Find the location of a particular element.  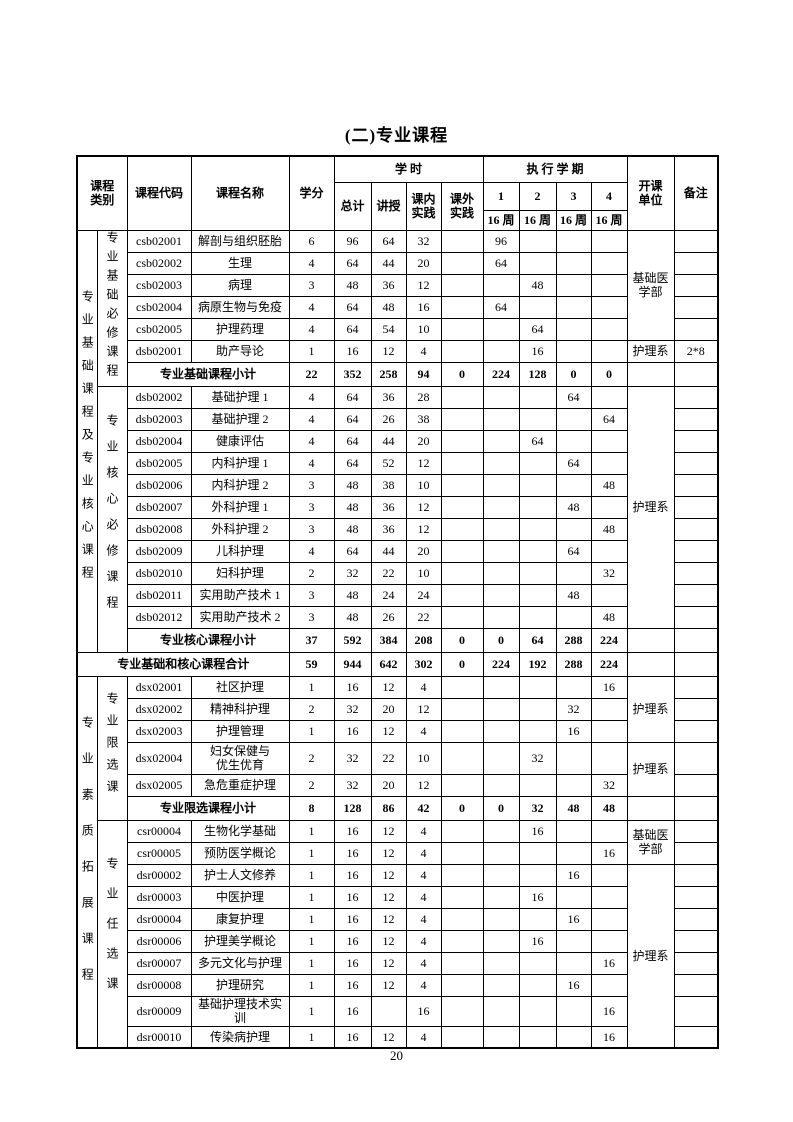

header-row-1: 课程 类别 课程代码 课程名称 学分学 时执 行 学 期开课 单位 备注 is located at coordinates (397, 193).